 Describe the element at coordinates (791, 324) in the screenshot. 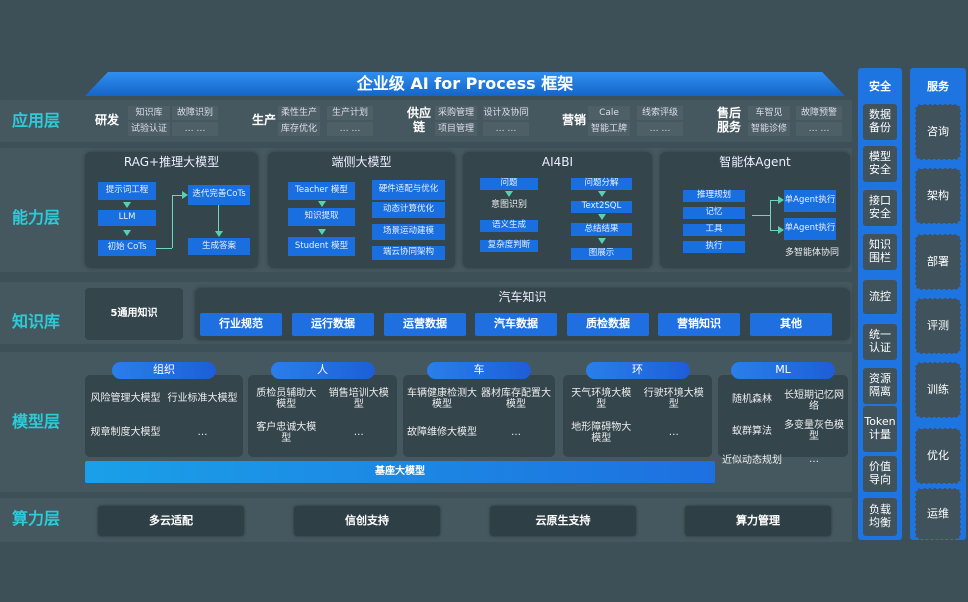

I see `knowledge-chip: 其他` at that location.